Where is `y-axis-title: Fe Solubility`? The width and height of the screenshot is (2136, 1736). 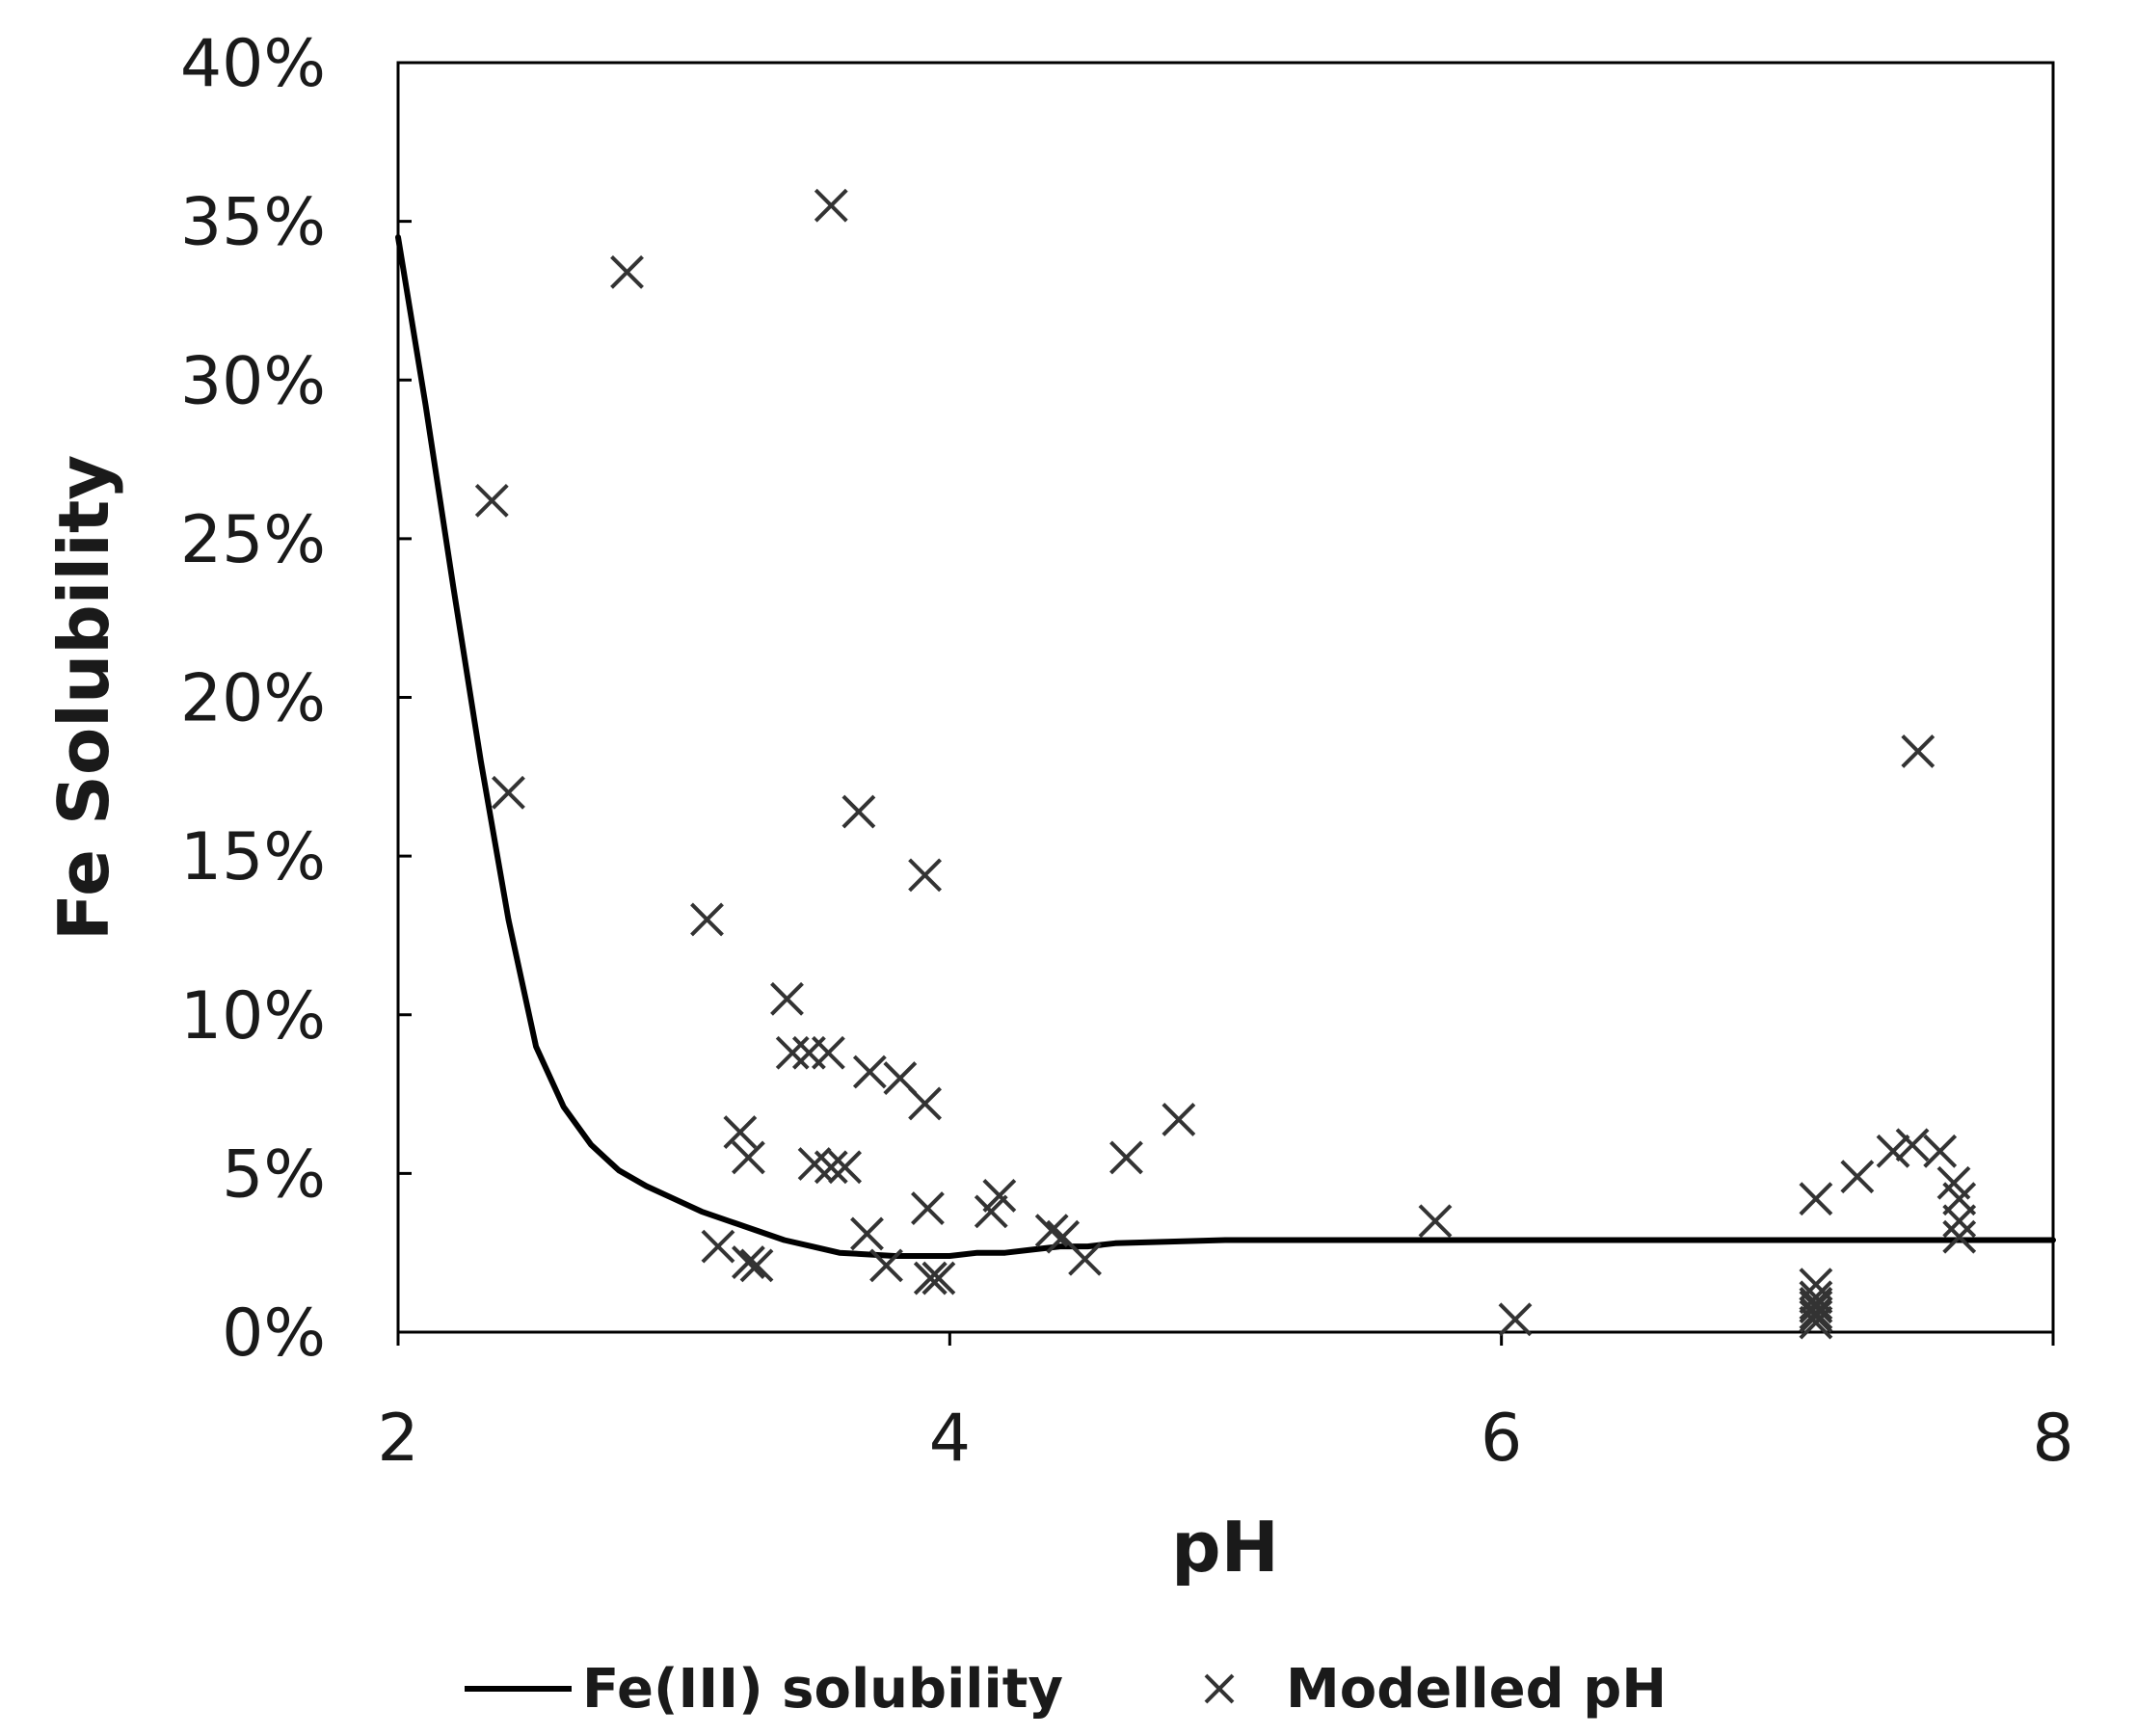
y-axis-title: Fe Solubility is located at coordinates (84, 698).